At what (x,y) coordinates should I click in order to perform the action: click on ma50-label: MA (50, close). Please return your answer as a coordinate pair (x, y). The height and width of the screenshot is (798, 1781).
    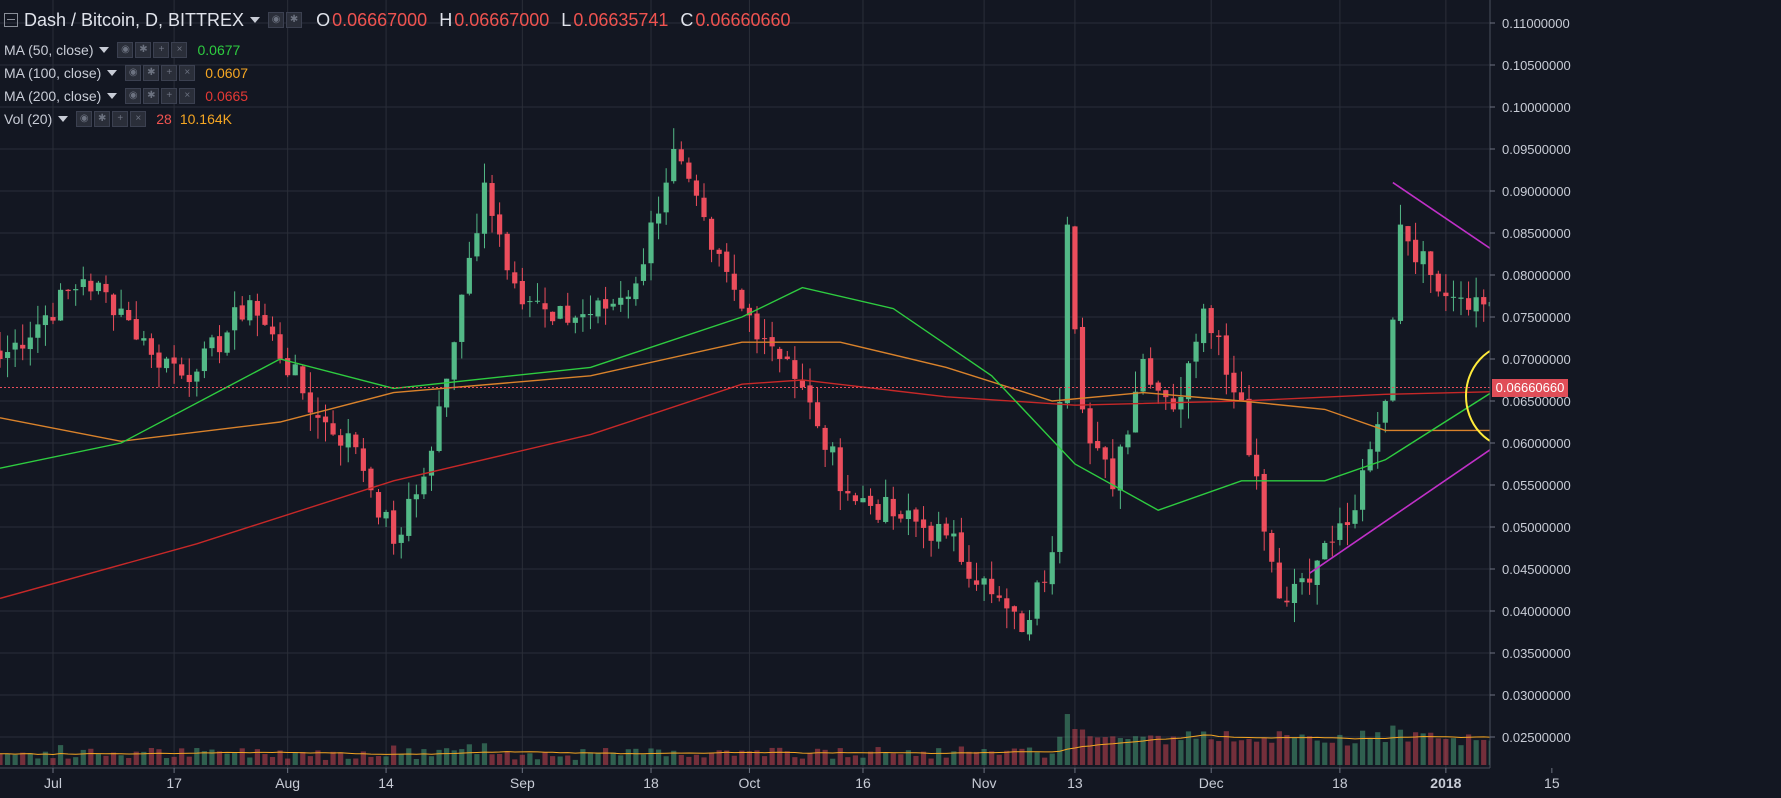
    Looking at the image, I should click on (49, 50).